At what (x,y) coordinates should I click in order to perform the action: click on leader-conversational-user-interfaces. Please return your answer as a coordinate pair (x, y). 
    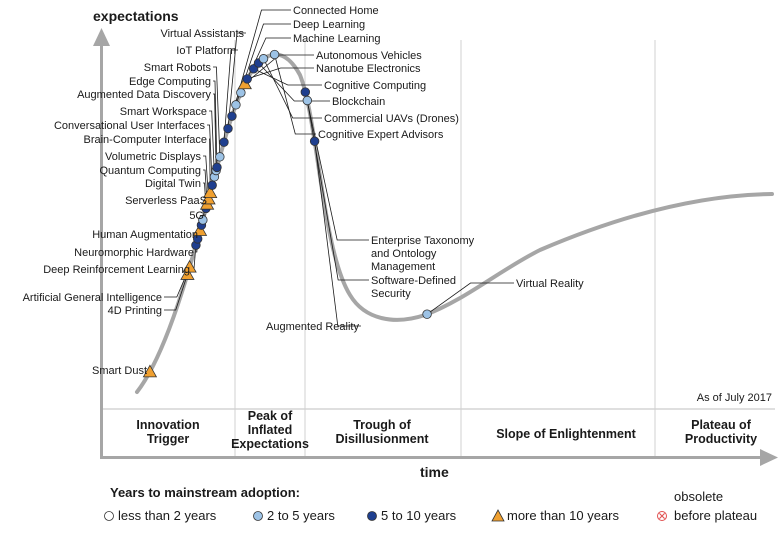
    Looking at the image, I should click on (210, 155).